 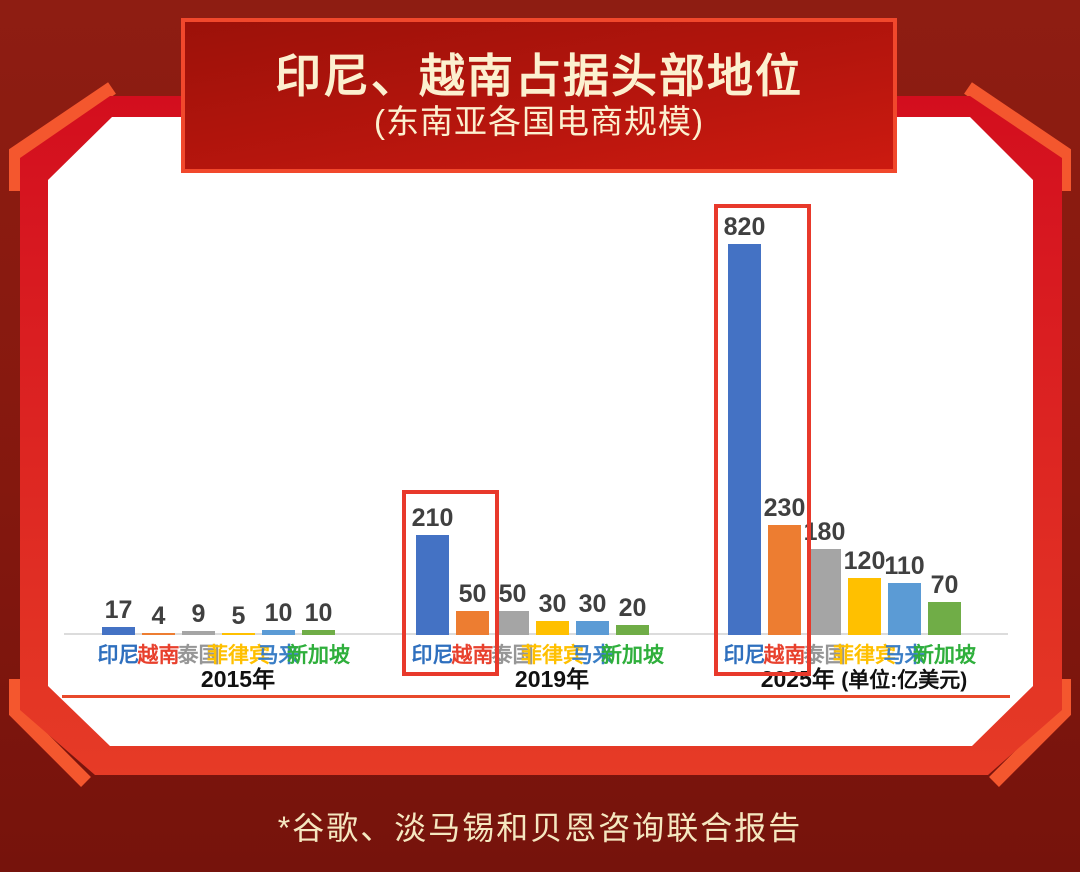 I want to click on bar-item: 9, so click(x=198, y=618).